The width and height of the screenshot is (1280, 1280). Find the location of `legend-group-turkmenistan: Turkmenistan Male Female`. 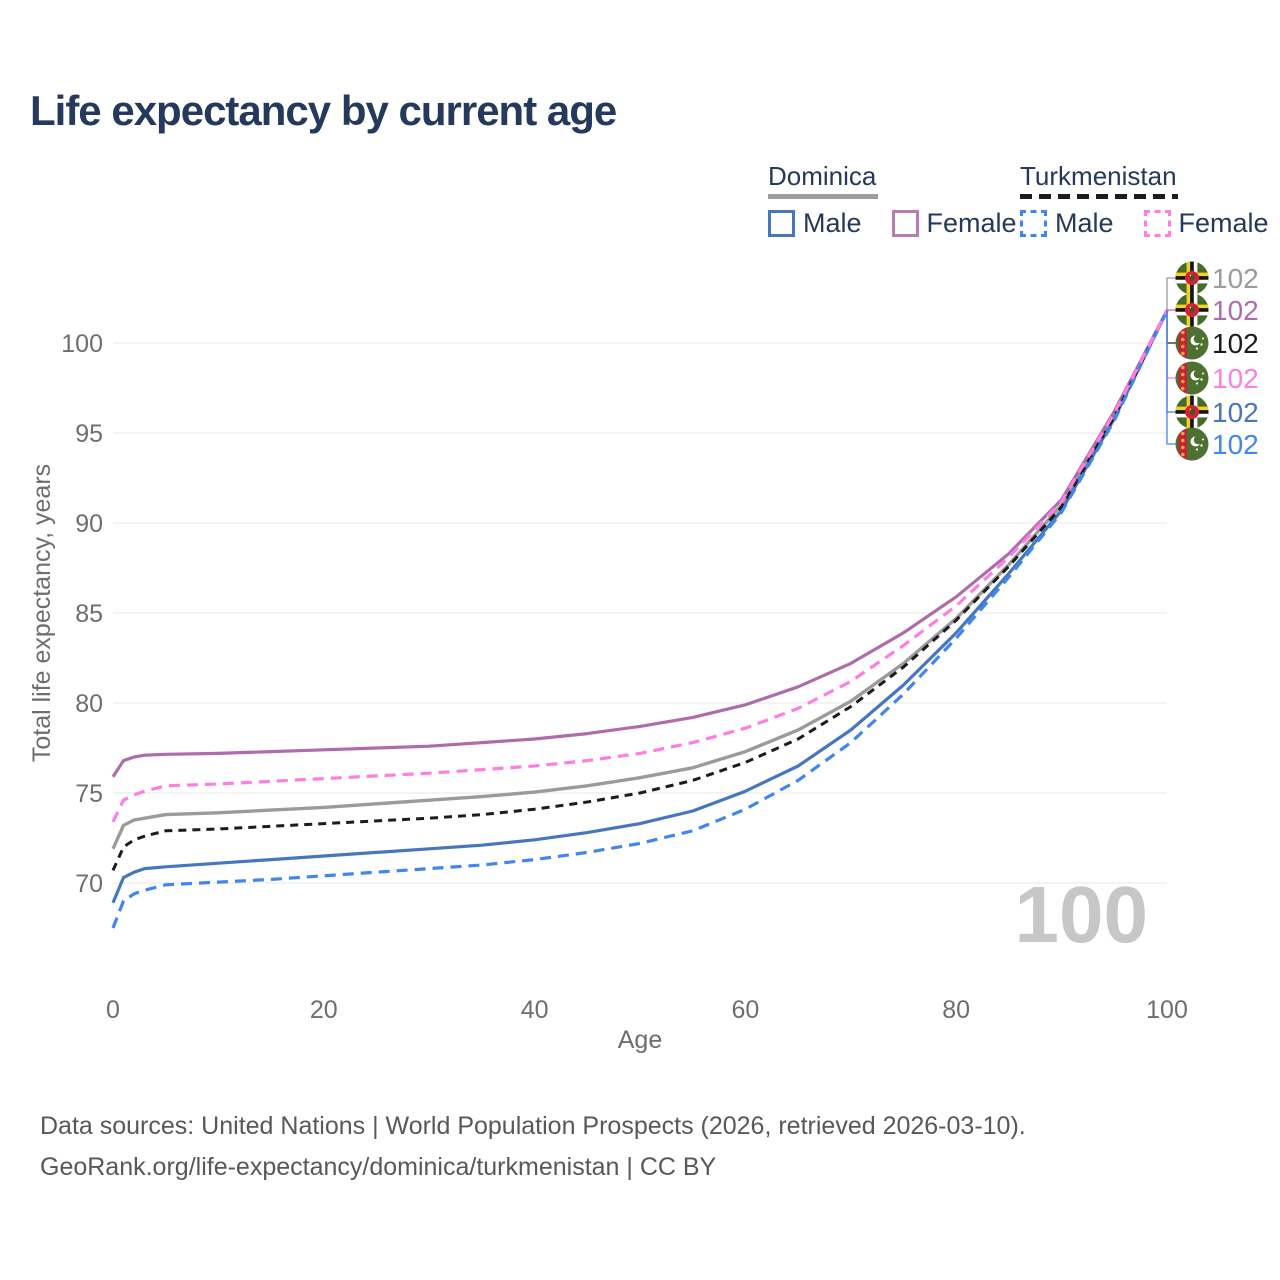

legend-group-turkmenistan: Turkmenistan Male Female is located at coordinates (1150, 200).